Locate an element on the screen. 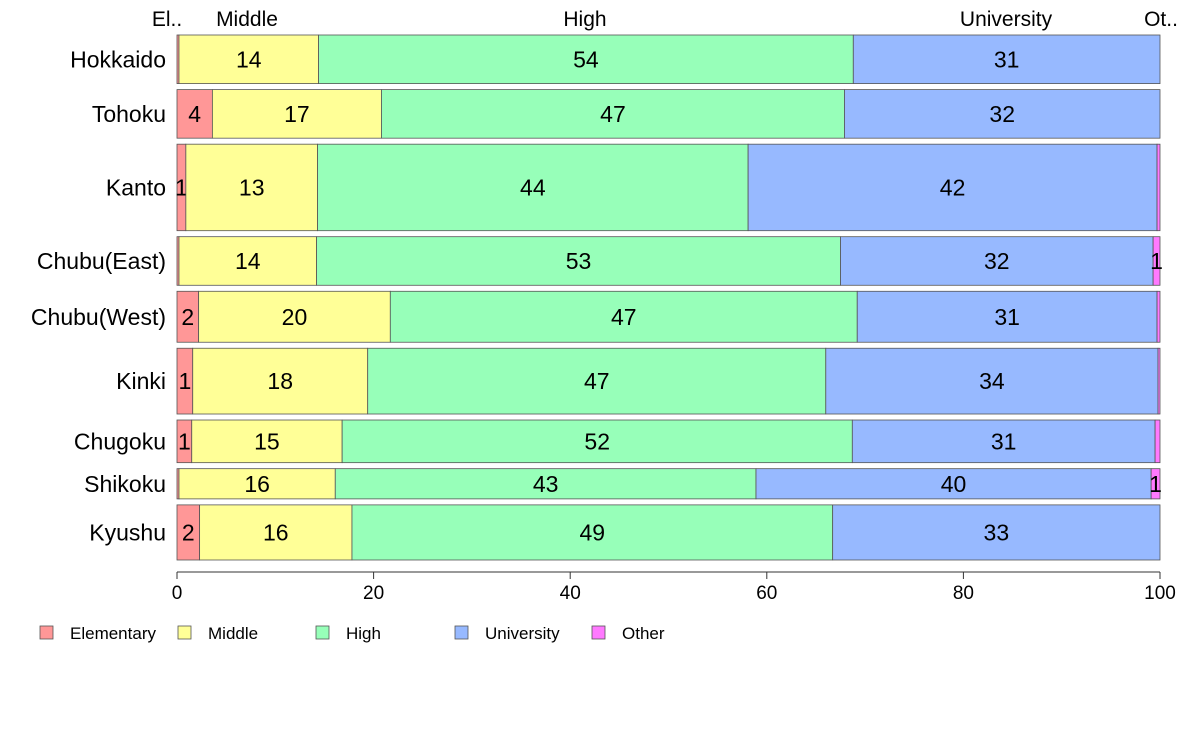 This screenshot has height=736, width=1188. legend: Elementary Middle High University Other is located at coordinates (352, 633).